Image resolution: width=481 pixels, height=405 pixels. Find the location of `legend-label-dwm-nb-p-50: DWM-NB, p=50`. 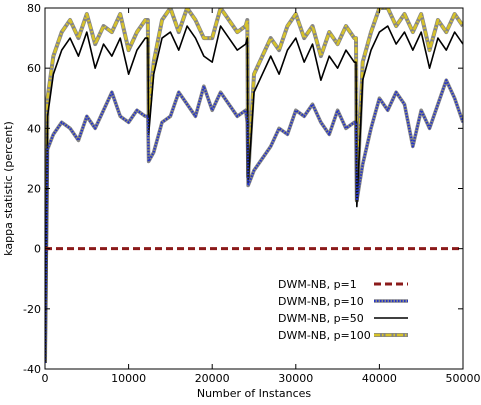

legend-label-dwm-nb-p-50: DWM-NB, p=50 is located at coordinates (321, 318).